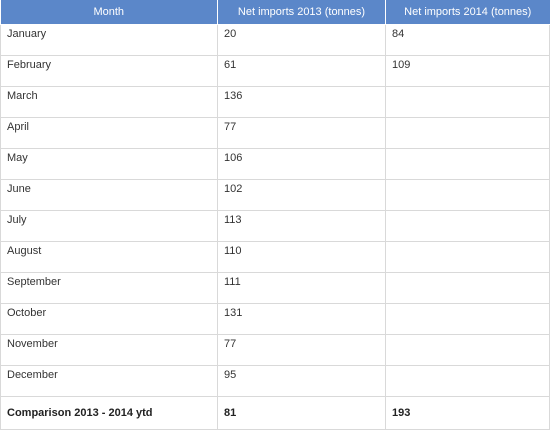  I want to click on table-row: November 77, so click(275, 350).